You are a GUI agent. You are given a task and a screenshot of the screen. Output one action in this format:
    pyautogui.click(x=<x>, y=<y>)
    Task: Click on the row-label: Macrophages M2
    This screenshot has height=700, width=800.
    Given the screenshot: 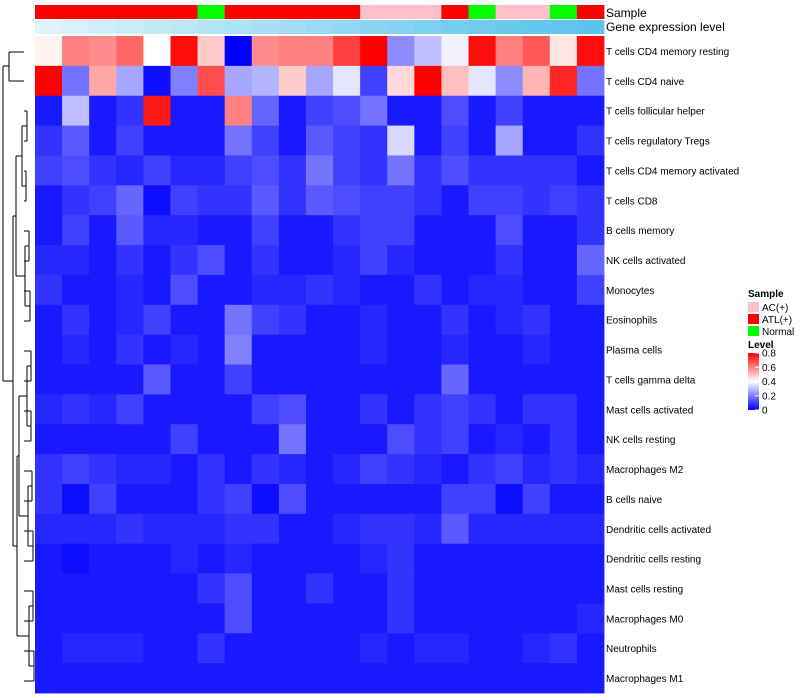 What is the action you would take?
    pyautogui.click(x=645, y=470)
    